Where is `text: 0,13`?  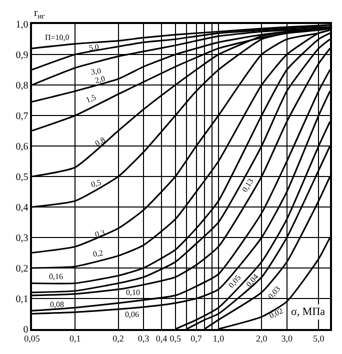 text: 0,13 is located at coordinates (248, 185).